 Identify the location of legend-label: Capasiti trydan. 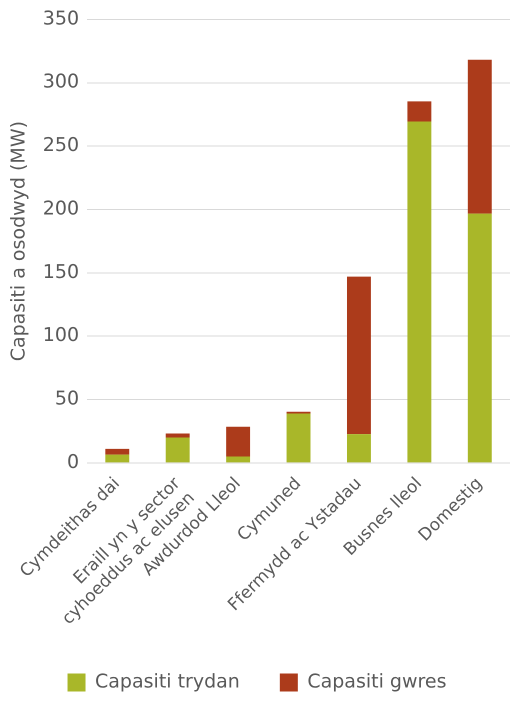
(167, 681).